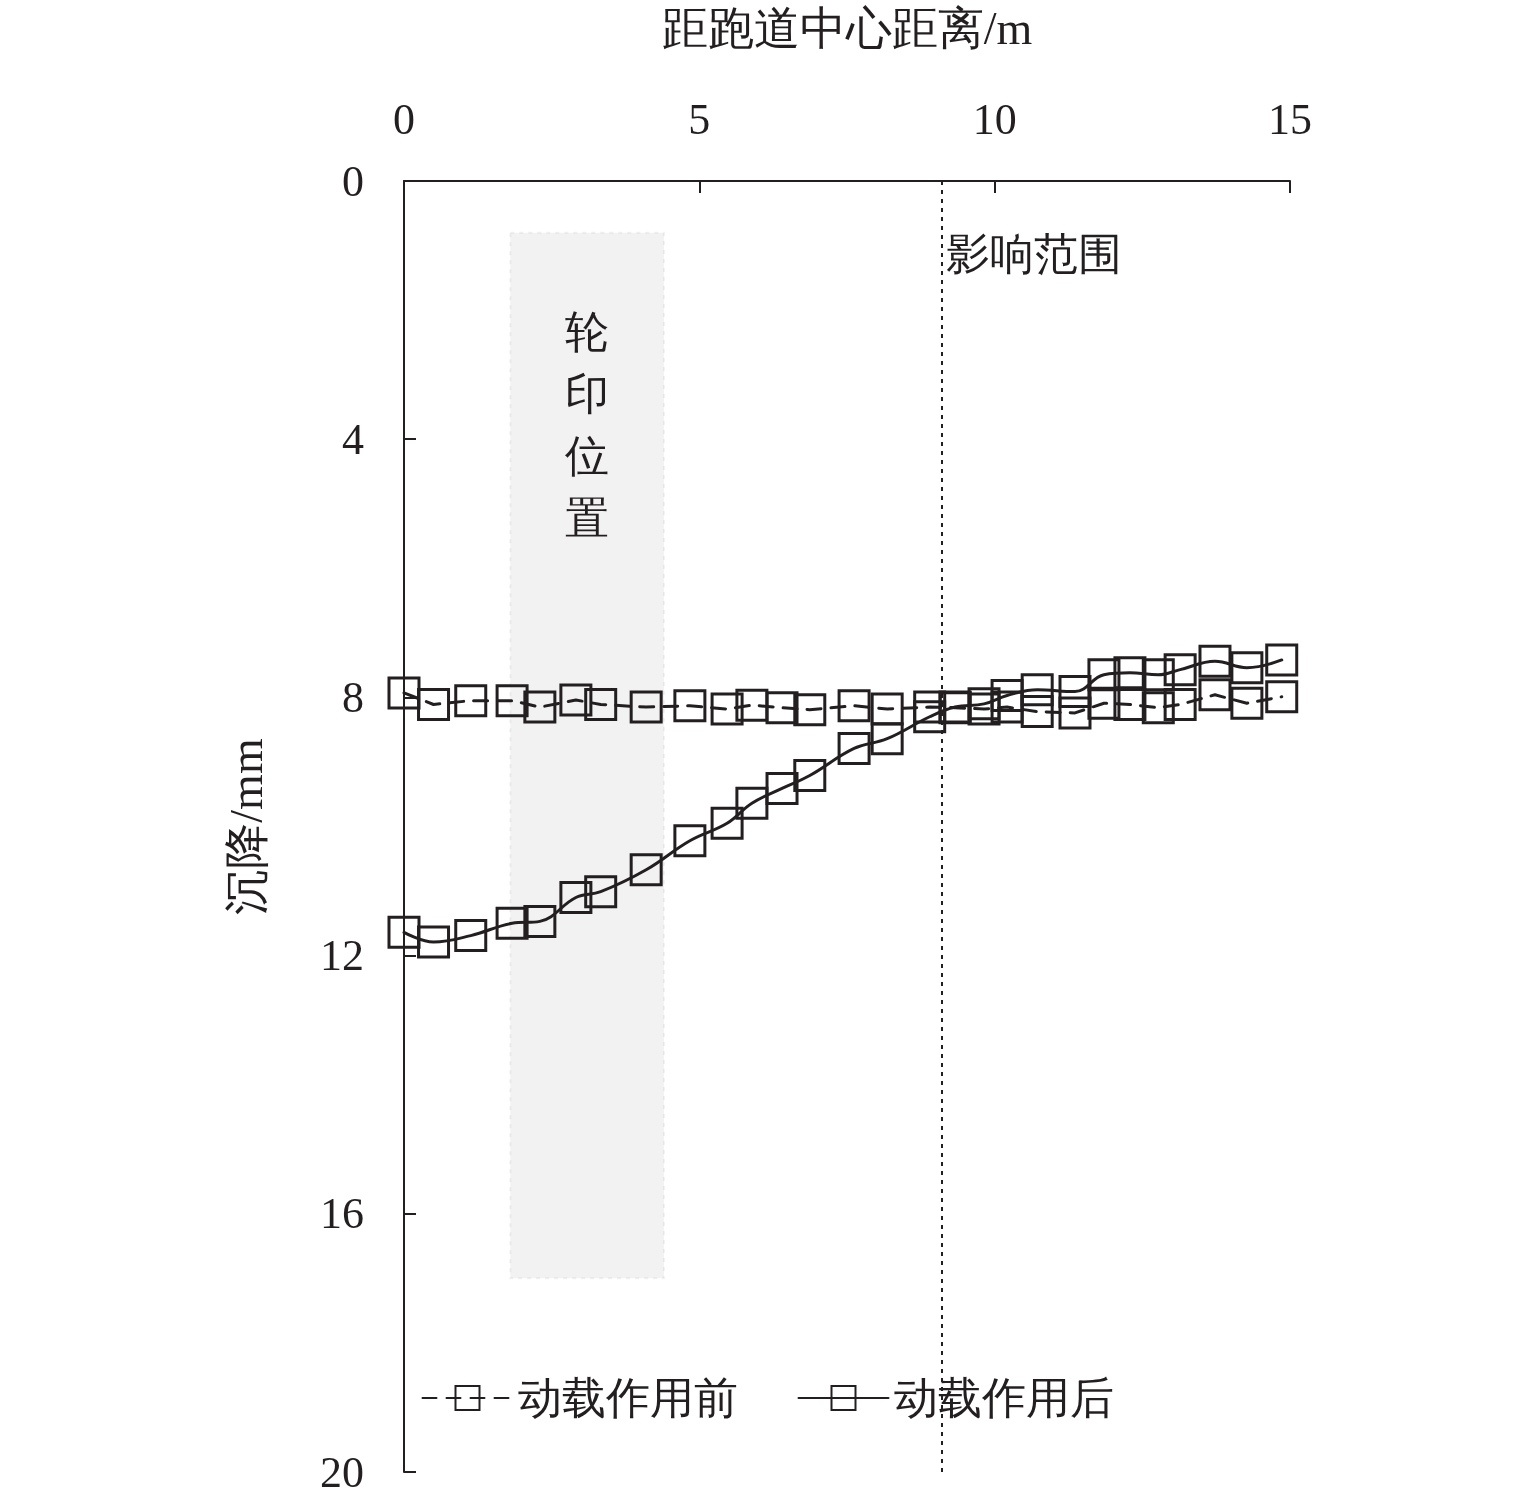  What do you see at coordinates (847, 28) in the screenshot?
I see `x-axis-title: 距跑道中心距离/m` at bounding box center [847, 28].